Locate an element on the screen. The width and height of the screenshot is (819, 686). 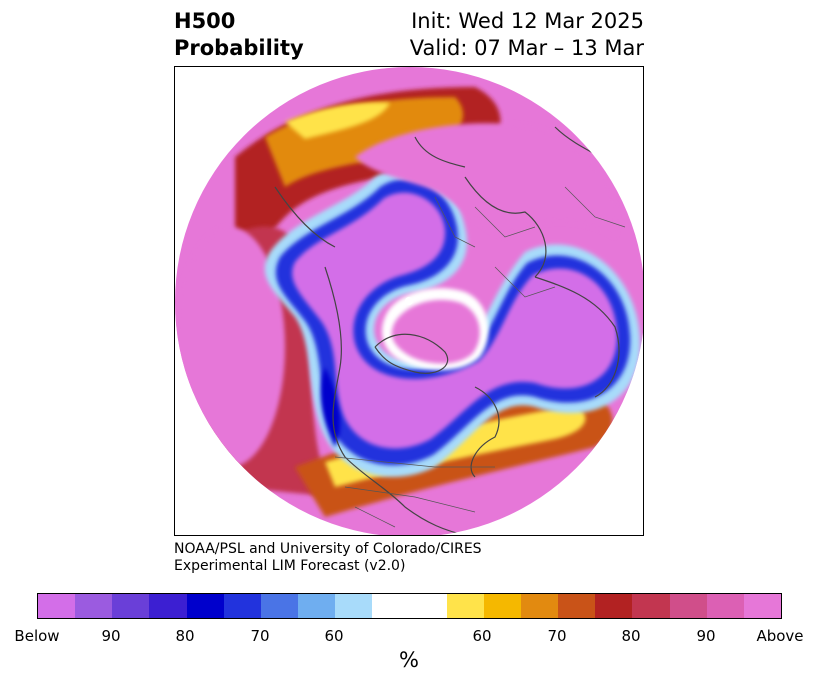
north-pole-marker is located at coordinates (409, 301).